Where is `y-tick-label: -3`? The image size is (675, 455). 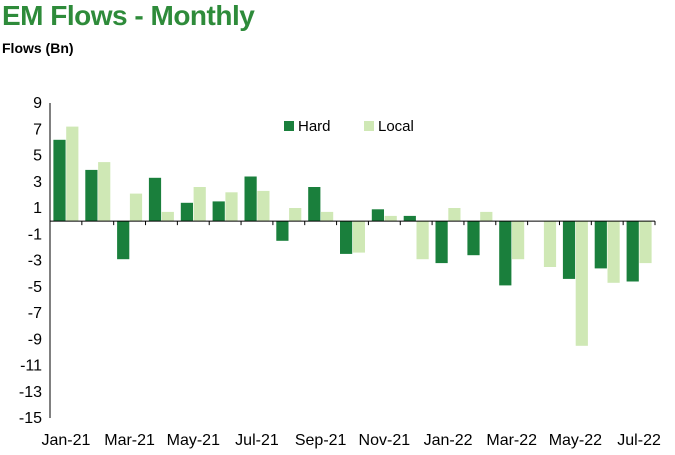 y-tick-label: -3 is located at coordinates (35, 261).